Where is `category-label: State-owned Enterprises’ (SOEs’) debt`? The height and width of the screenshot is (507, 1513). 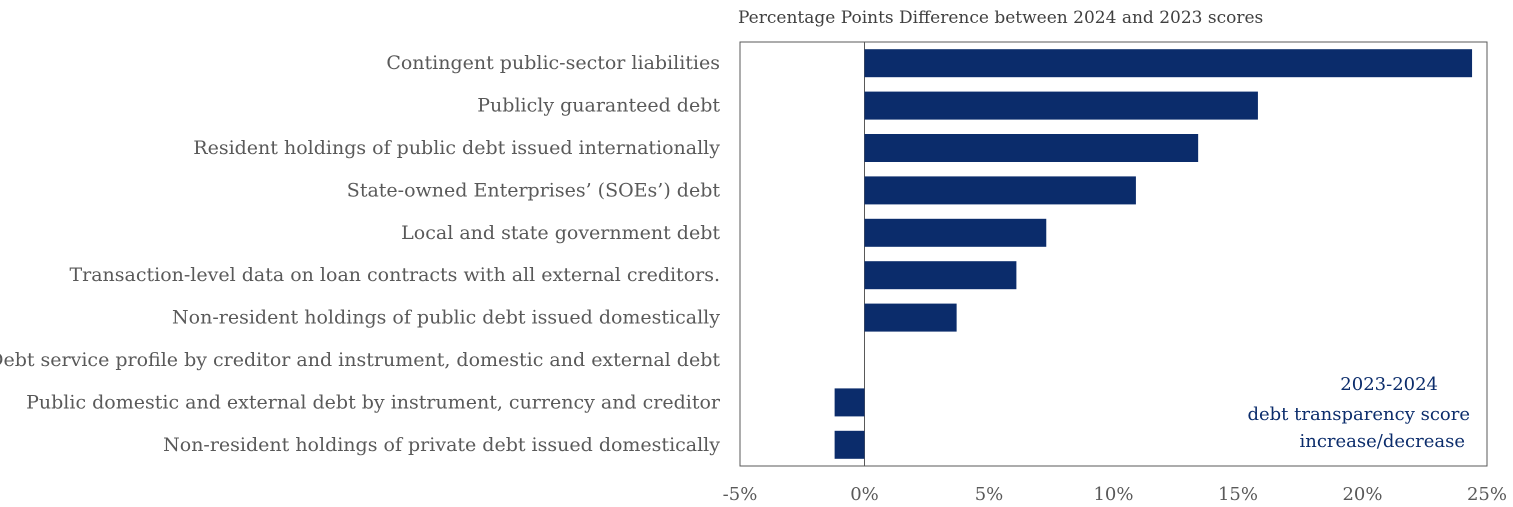 category-label: State-owned Enterprises’ (SOEs’) debt is located at coordinates (534, 190).